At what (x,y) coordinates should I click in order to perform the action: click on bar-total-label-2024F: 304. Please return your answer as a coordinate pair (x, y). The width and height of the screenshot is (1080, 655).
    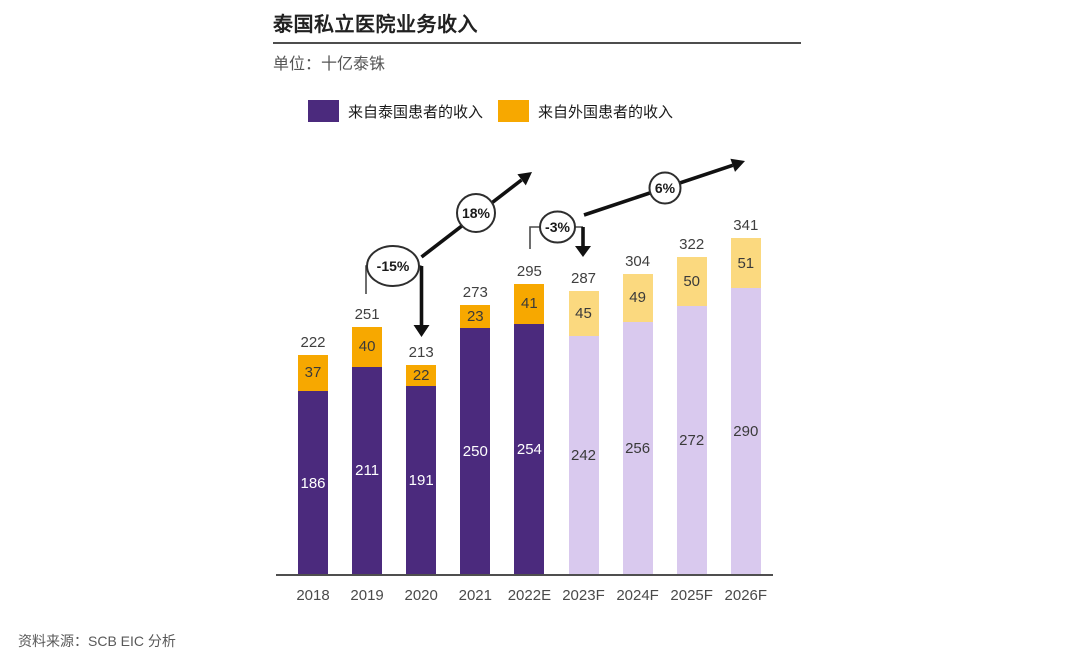
    Looking at the image, I should click on (638, 261).